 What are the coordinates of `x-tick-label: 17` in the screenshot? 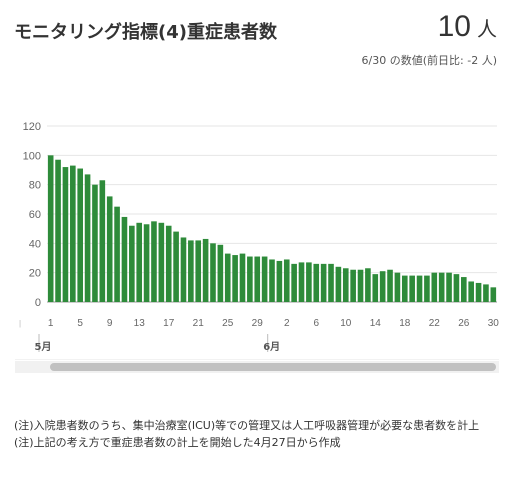 It's located at (169, 323).